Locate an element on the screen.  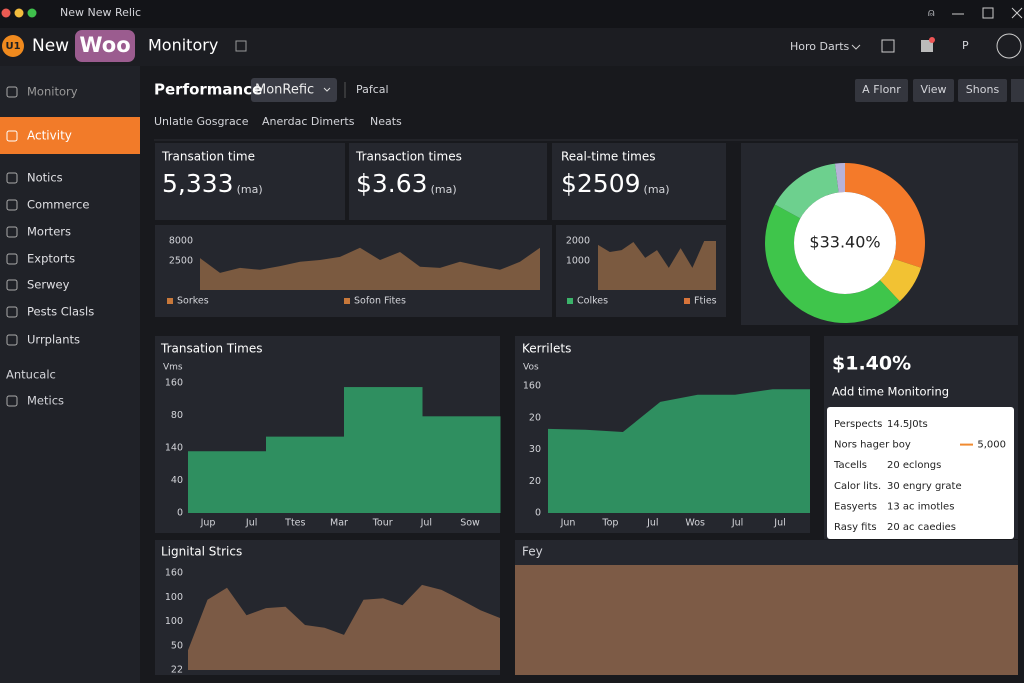
nav-item: Serwey is located at coordinates (48, 285).